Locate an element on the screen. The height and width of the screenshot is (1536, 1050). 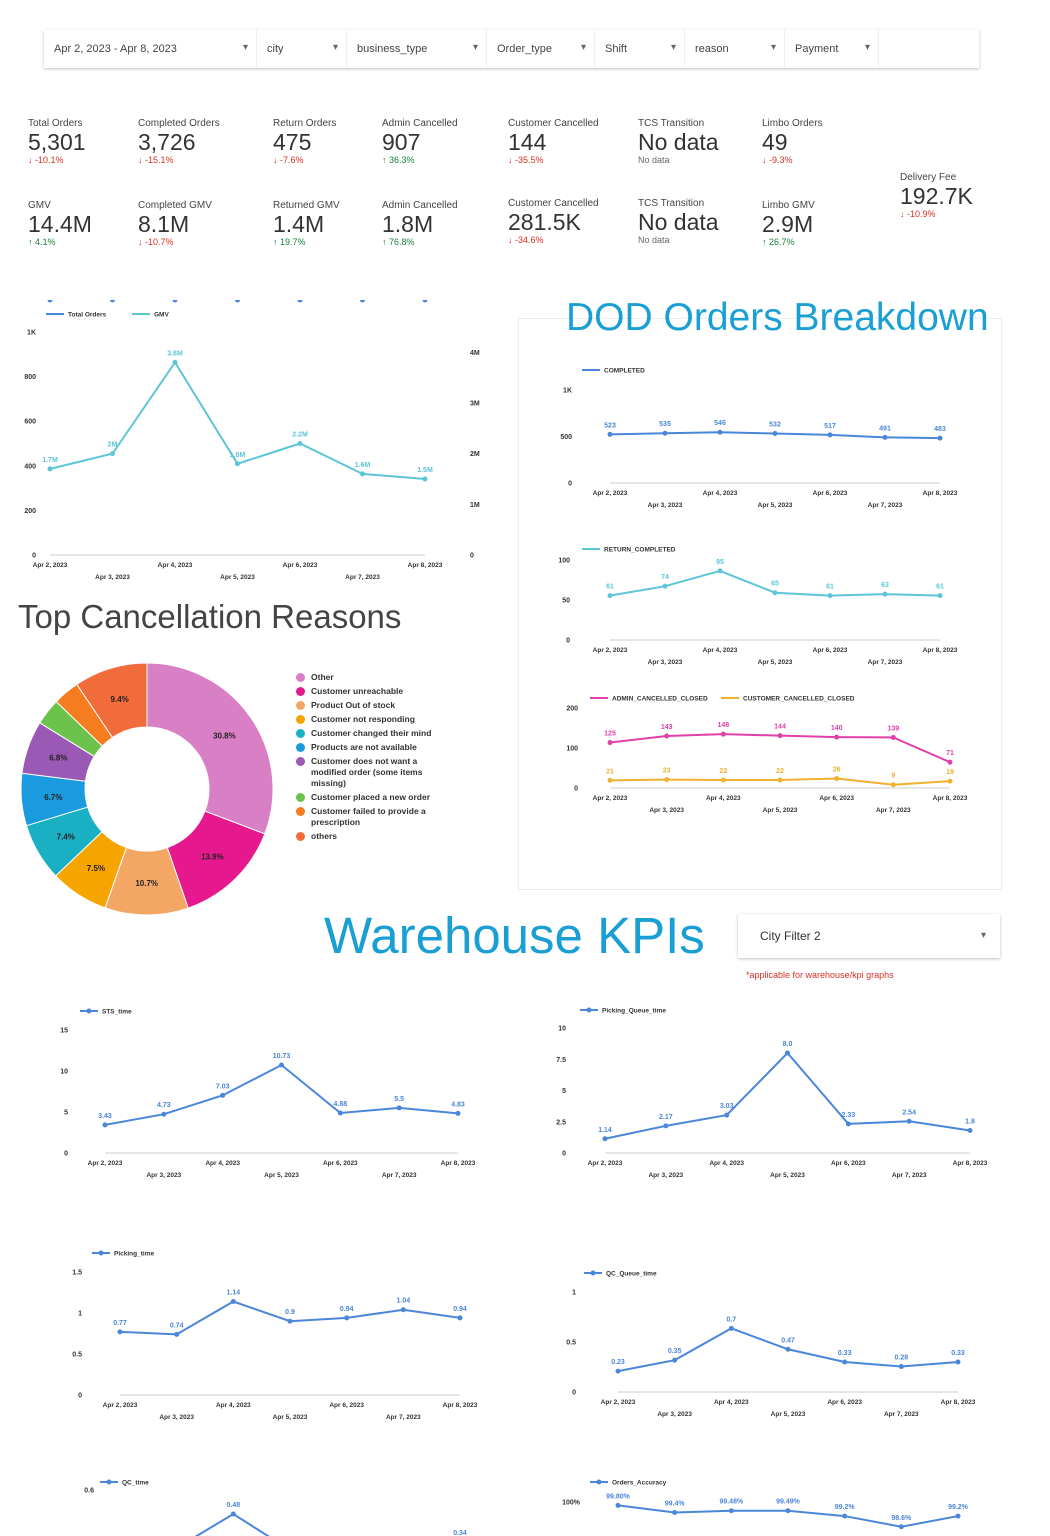
kpi-label: Delivery Fee is located at coordinates (928, 177).